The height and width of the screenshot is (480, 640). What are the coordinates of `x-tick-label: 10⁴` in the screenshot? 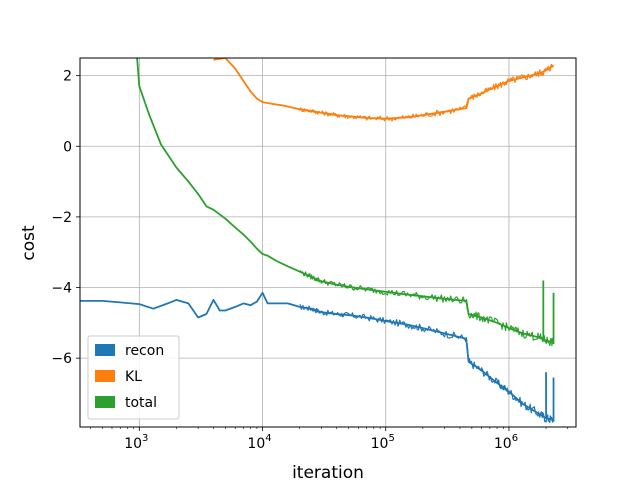 It's located at (259, 442).